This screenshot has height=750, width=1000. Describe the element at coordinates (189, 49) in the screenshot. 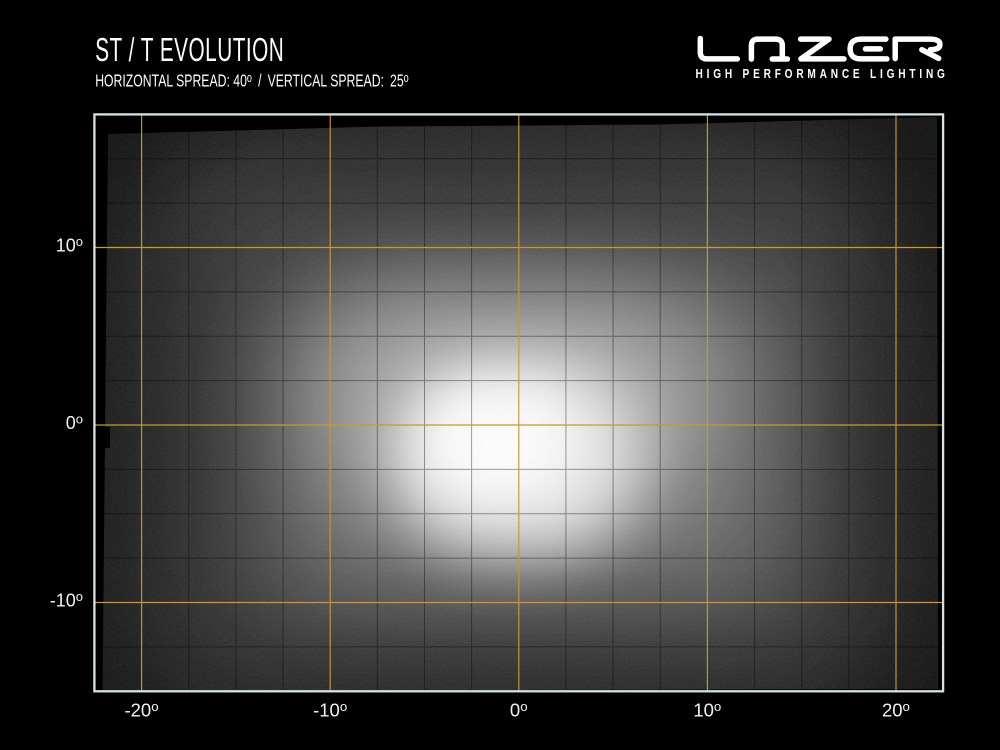

I see `svg-text: ST / T EVOLUTION` at that location.